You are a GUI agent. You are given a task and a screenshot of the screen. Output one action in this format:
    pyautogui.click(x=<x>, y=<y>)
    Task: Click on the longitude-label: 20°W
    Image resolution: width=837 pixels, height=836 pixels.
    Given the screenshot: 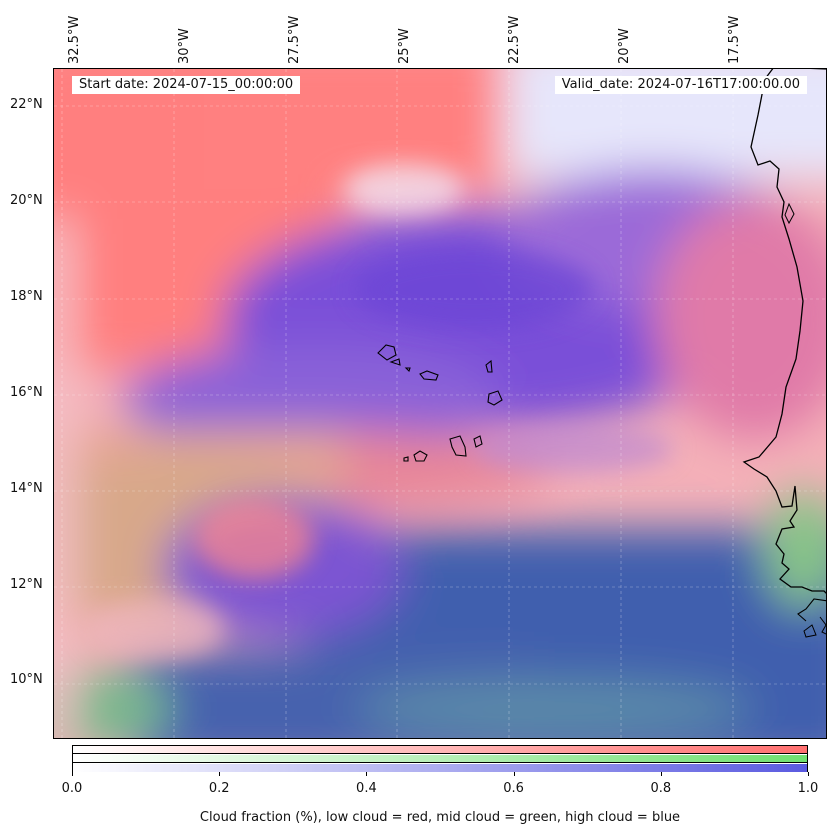 What is the action you would take?
    pyautogui.click(x=624, y=46)
    